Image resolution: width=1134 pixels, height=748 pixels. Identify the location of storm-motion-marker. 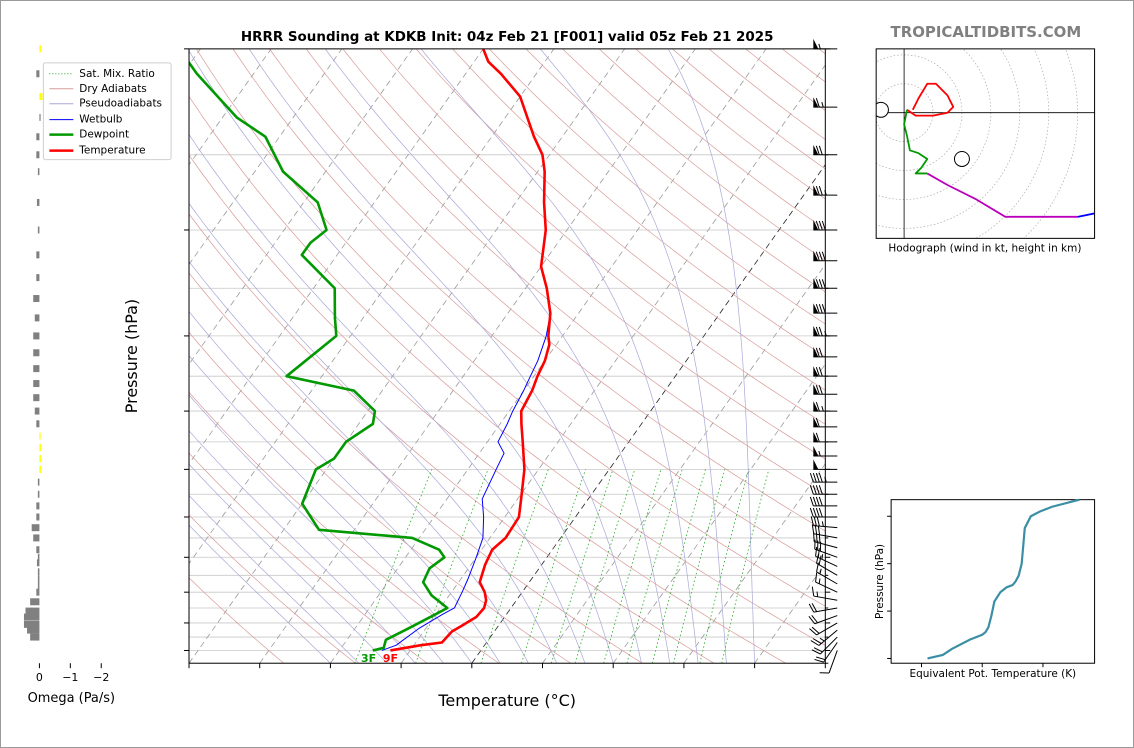
(882, 109).